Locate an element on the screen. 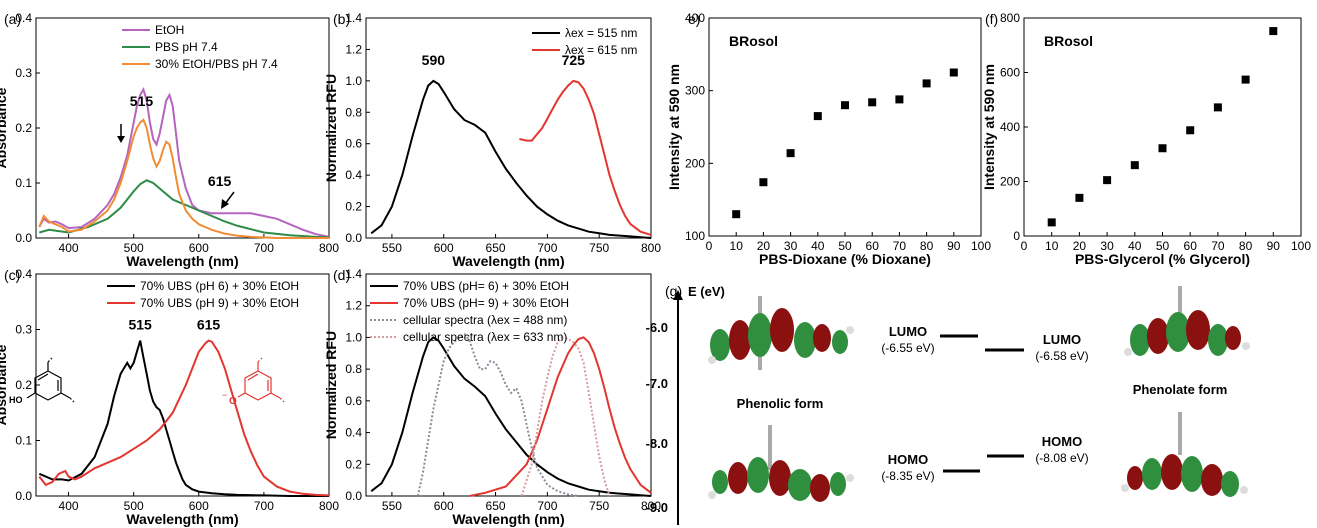  y-axis-label: Absorbance is located at coordinates (4, 127).